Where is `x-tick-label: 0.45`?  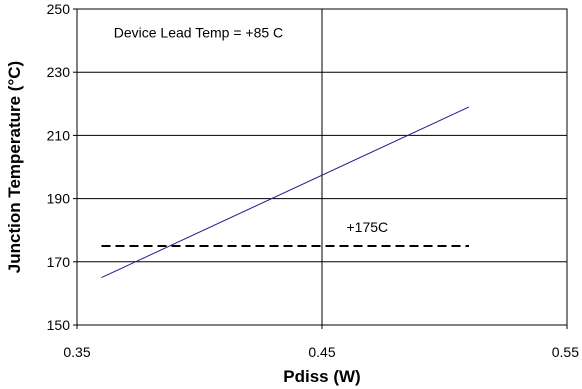 x-tick-label: 0.45 is located at coordinates (321, 352).